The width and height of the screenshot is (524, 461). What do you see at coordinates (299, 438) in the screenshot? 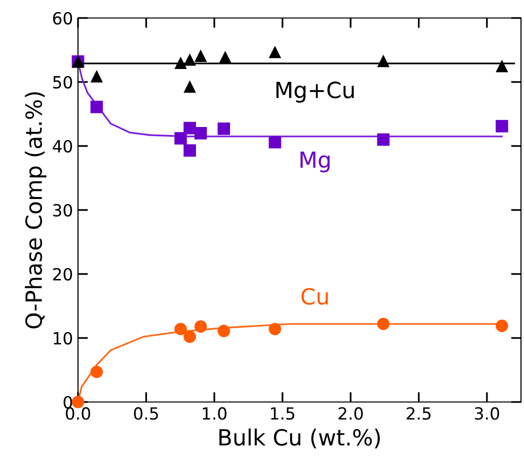
I see `x-axis-title: Bulk Cu (wt.%)` at bounding box center [299, 438].